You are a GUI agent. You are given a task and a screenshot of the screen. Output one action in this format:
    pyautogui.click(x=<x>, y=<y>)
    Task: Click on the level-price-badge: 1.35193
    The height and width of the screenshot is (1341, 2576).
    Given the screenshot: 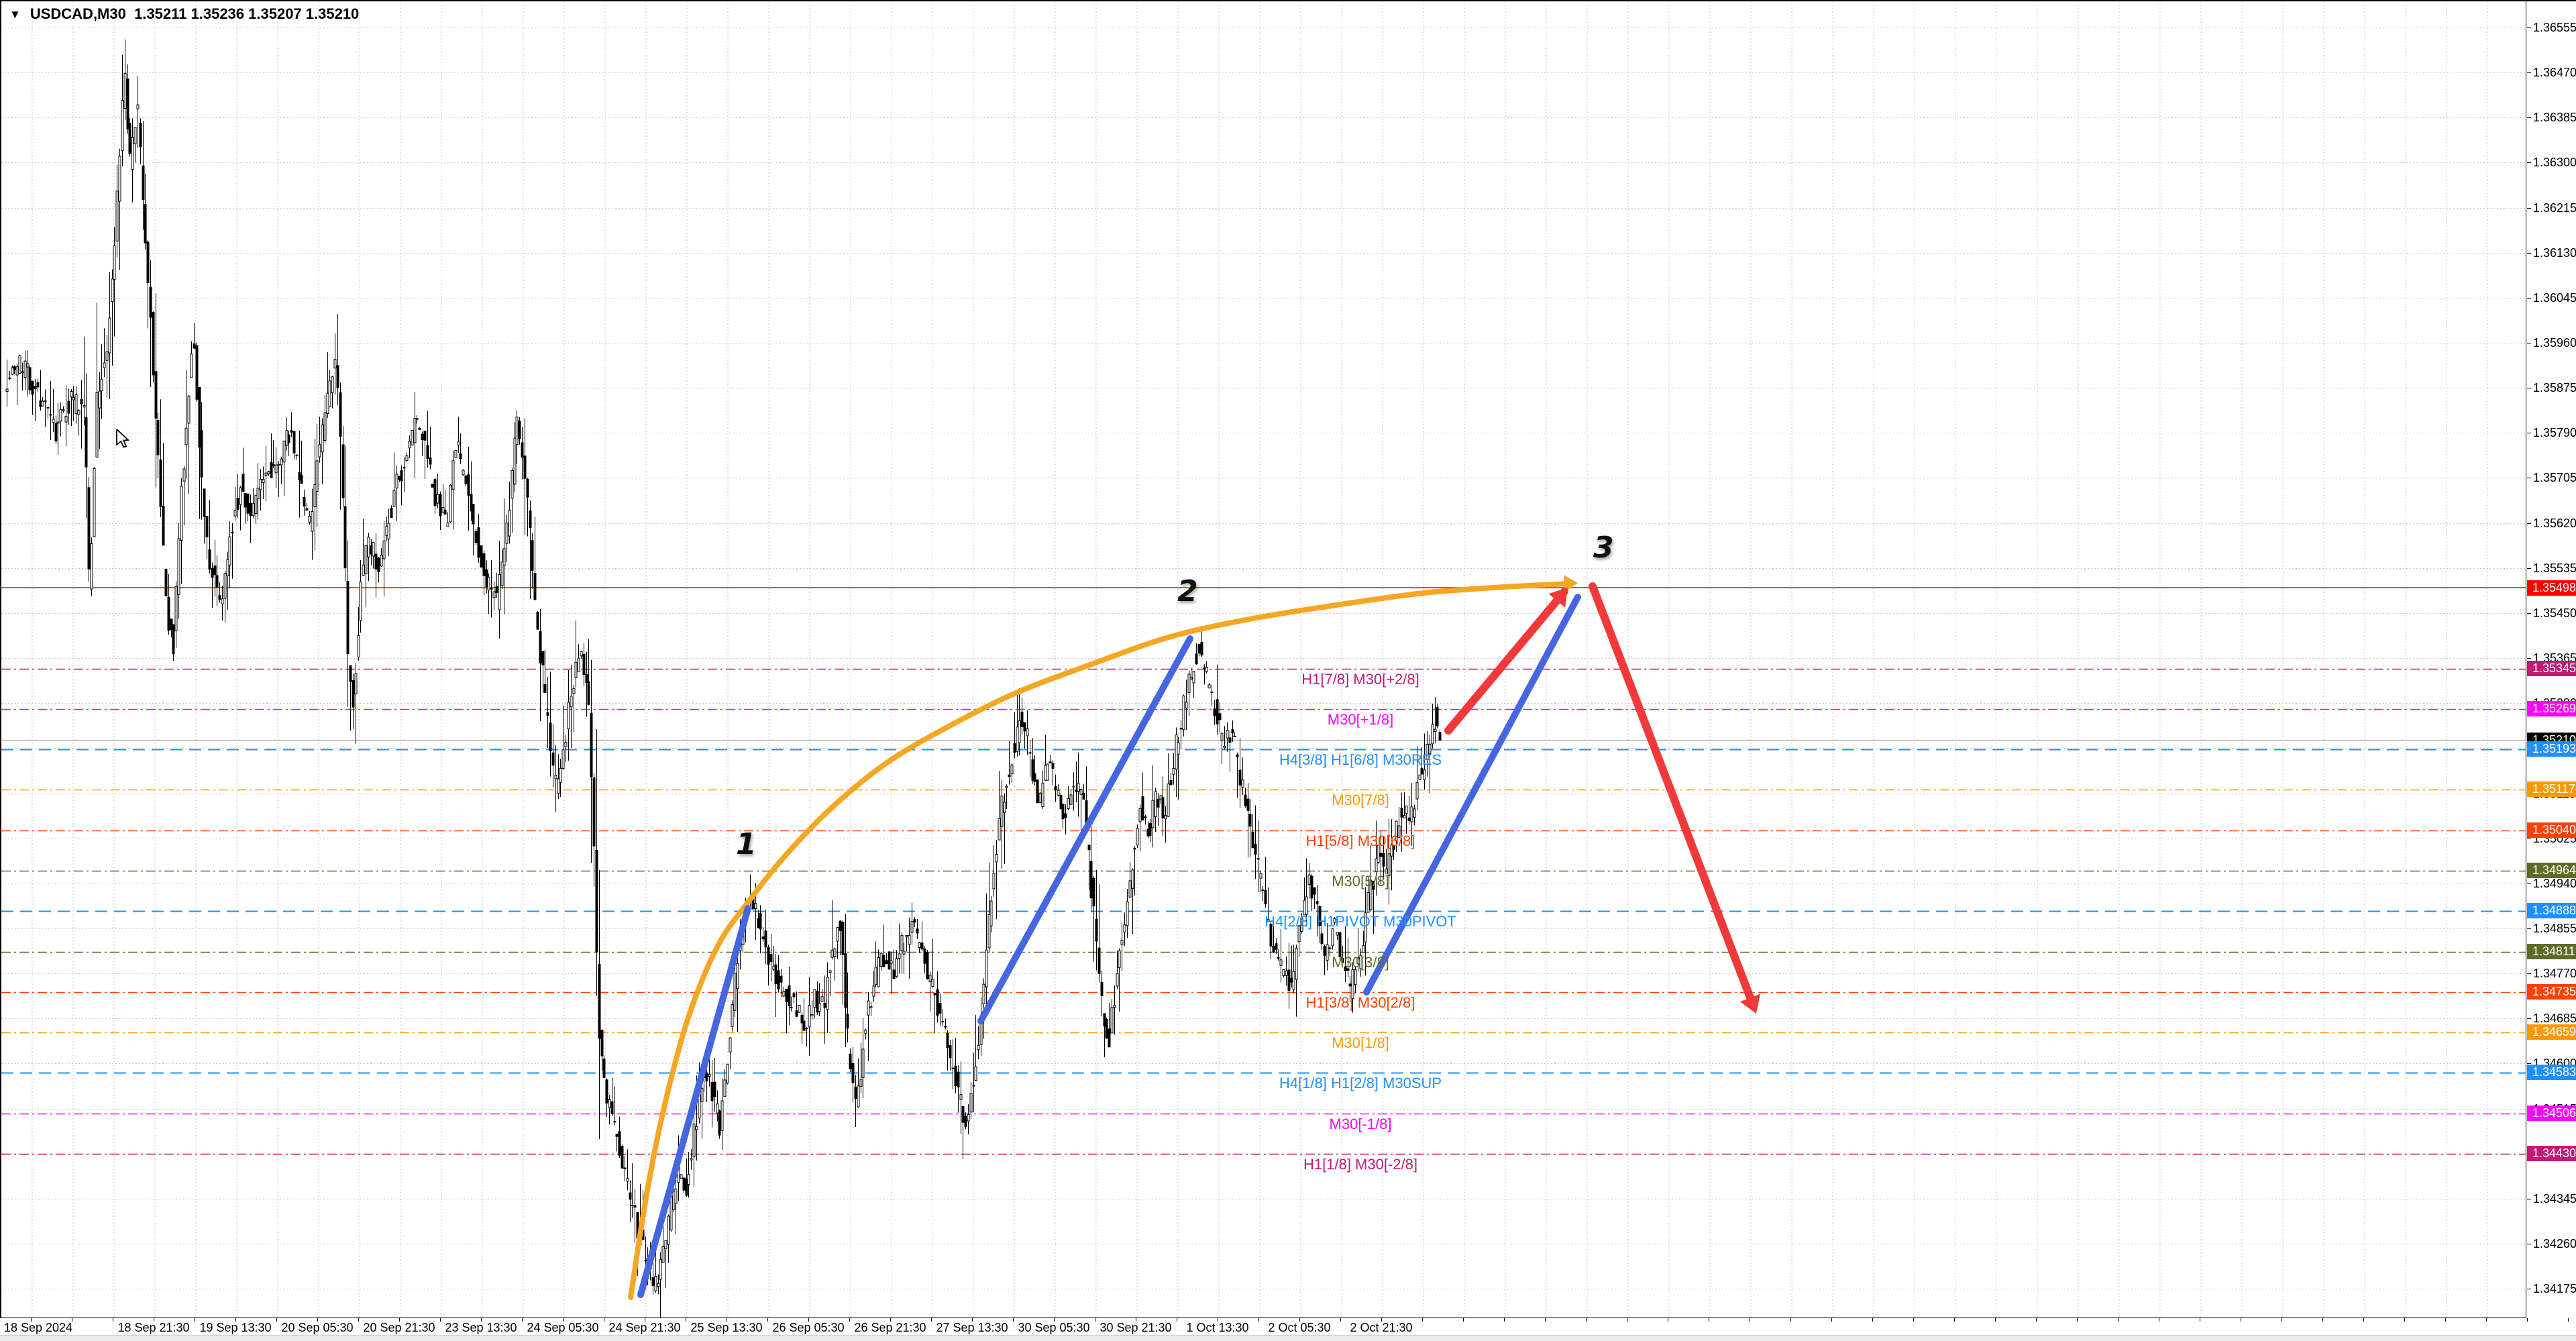 What is the action you would take?
    pyautogui.click(x=2551, y=749)
    